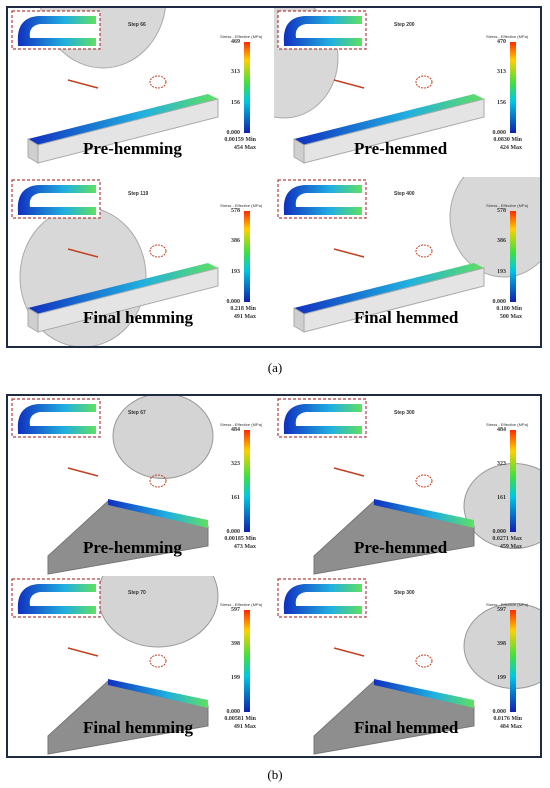  What do you see at coordinates (501, 498) in the screenshot?
I see `colorbar-label: 161` at bounding box center [501, 498].